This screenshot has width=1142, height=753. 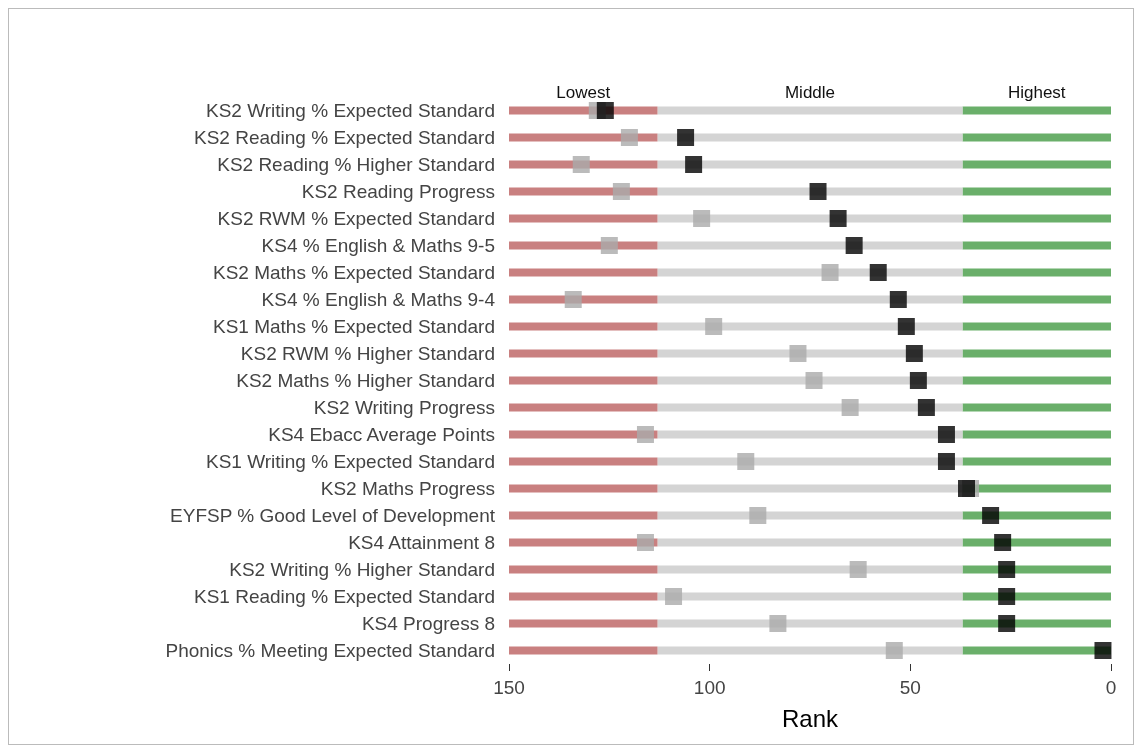 What do you see at coordinates (362, 569) in the screenshot?
I see `y-tick-label: KS2 Writing % Higher Standard` at bounding box center [362, 569].